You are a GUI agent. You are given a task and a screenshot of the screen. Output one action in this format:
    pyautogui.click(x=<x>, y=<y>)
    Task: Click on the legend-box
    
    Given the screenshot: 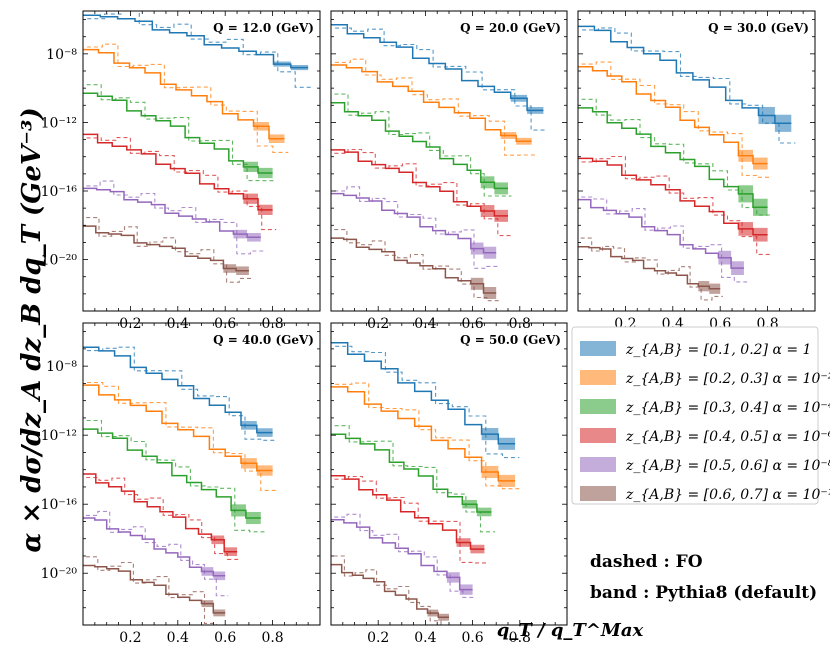 What is the action you would take?
    pyautogui.click(x=695, y=415)
    